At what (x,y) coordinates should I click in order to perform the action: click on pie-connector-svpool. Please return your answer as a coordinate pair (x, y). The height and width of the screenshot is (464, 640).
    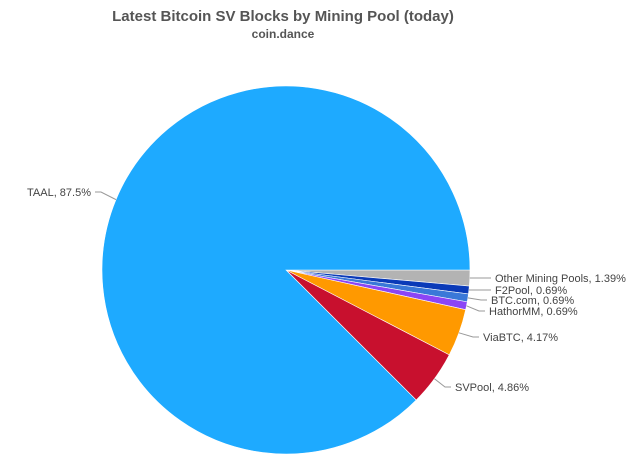
    Looking at the image, I should click on (442, 383).